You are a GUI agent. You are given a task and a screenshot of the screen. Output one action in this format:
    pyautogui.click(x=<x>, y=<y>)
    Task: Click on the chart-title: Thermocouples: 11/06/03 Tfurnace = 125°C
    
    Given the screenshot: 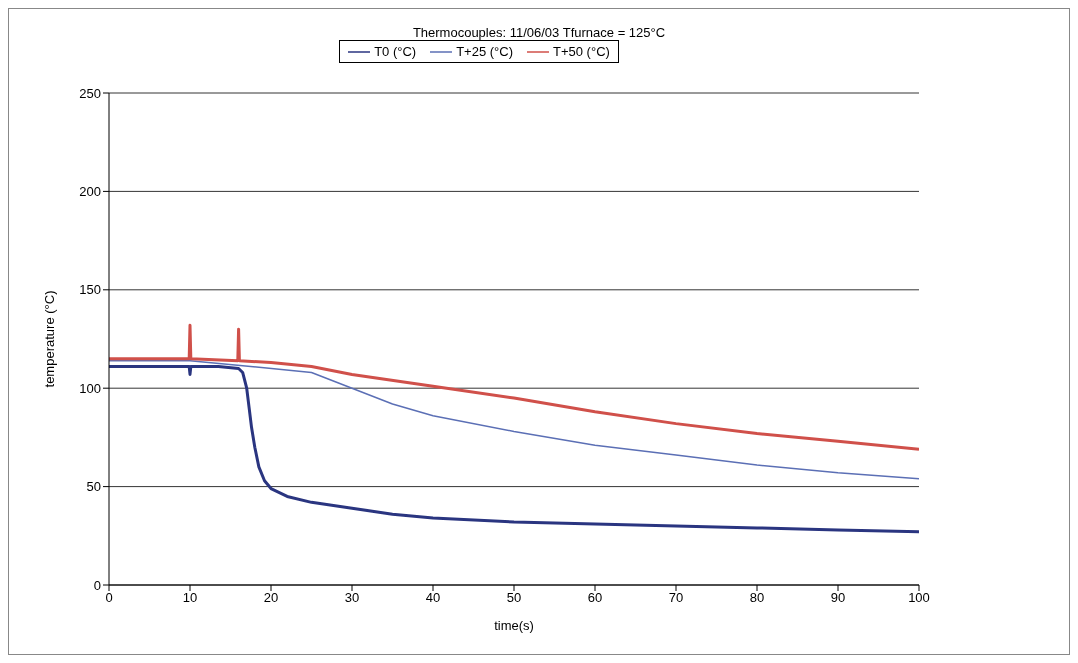 What is the action you would take?
    pyautogui.click(x=539, y=32)
    